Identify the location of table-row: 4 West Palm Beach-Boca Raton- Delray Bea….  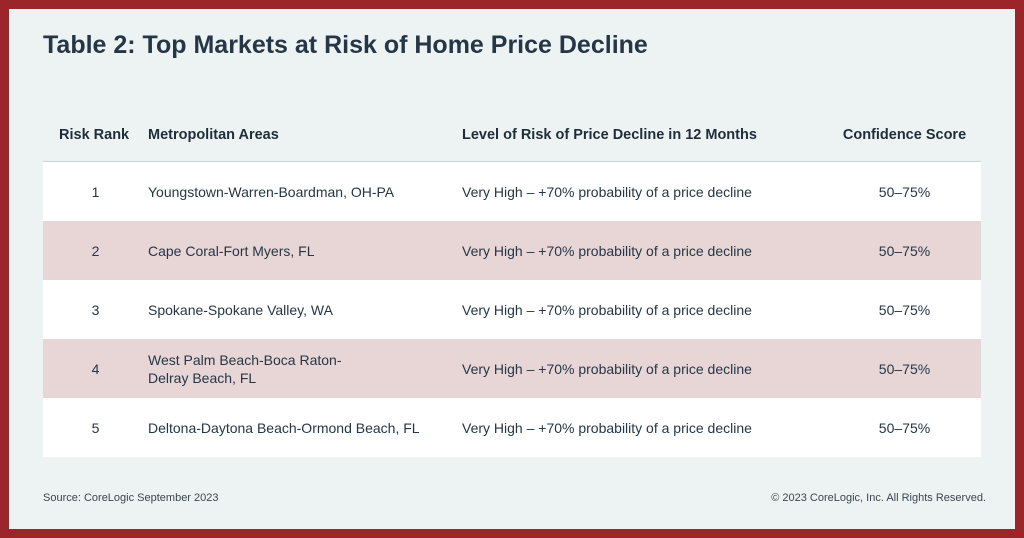
(512, 368).